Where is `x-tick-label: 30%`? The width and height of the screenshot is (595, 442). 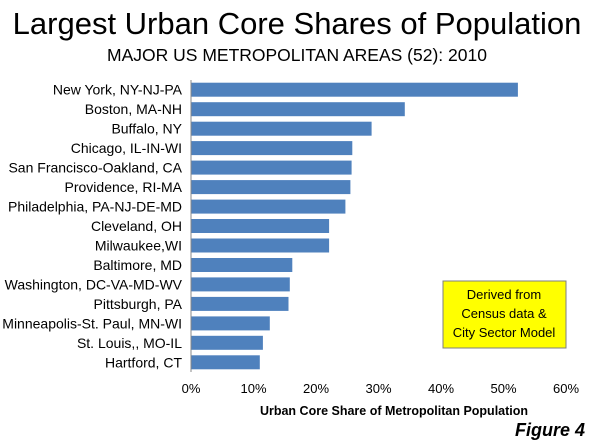
x-tick-label: 30% is located at coordinates (378, 388).